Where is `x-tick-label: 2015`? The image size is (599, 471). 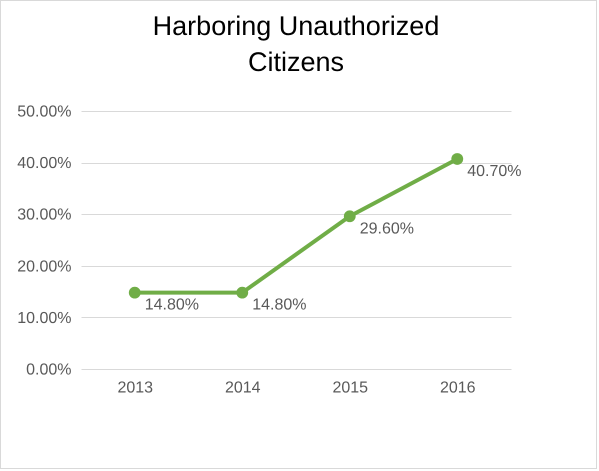
x-tick-label: 2015 is located at coordinates (350, 388).